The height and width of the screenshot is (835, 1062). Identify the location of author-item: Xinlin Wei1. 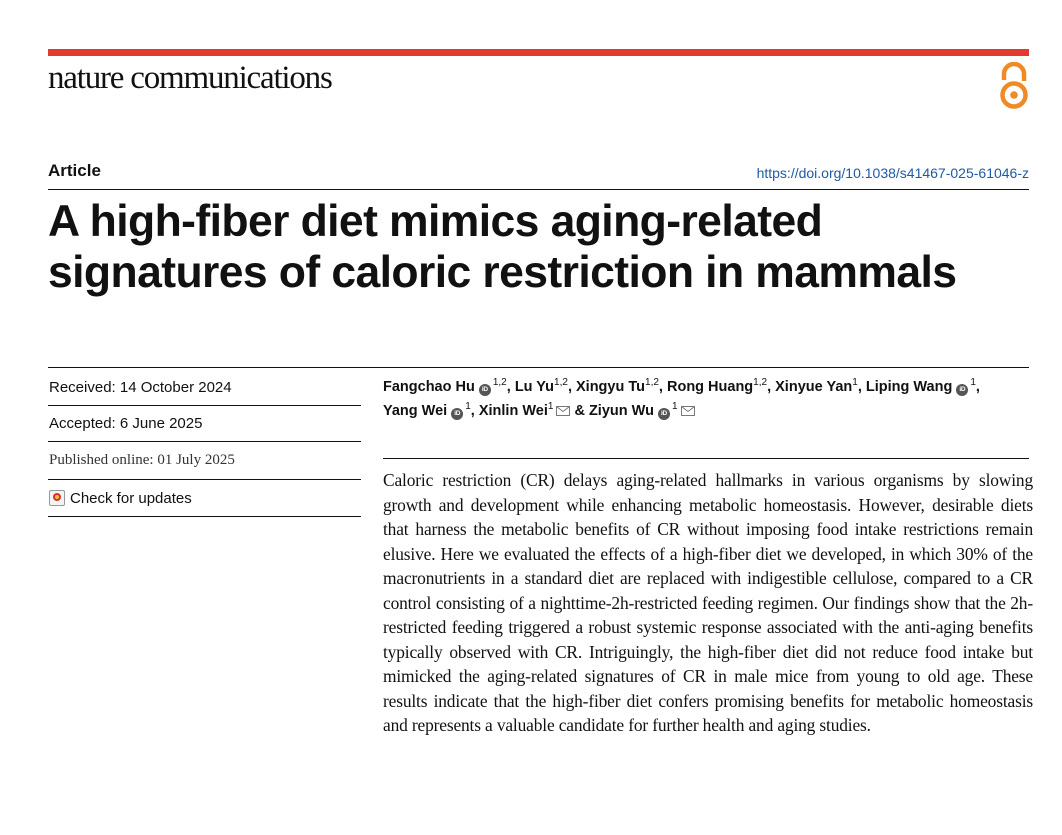
(524, 410).